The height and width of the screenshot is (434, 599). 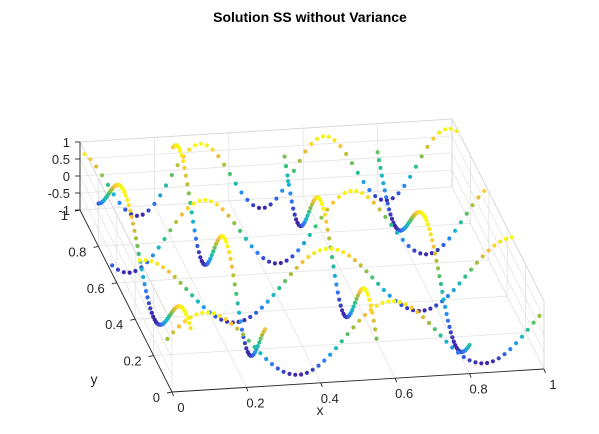 I want to click on y-tick-label: 0.6, so click(x=96, y=288).